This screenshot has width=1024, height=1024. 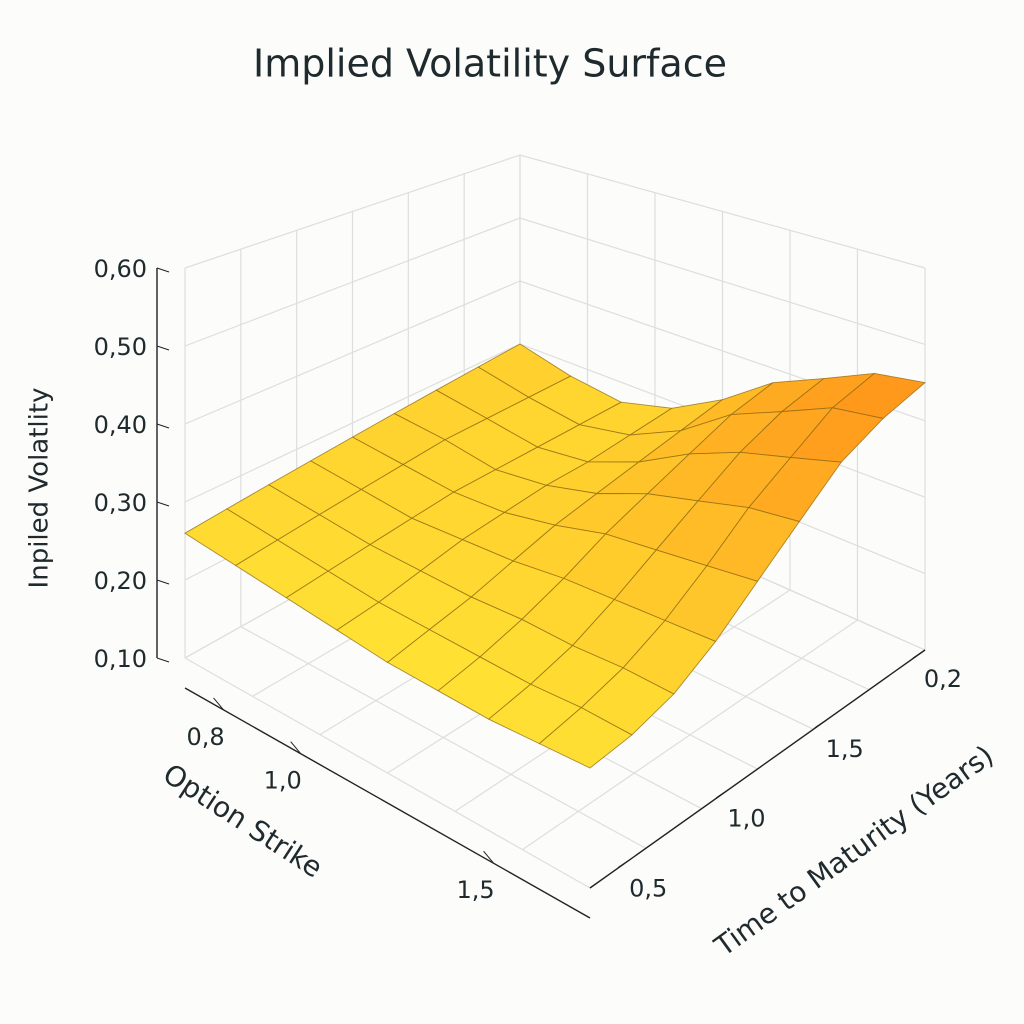 I want to click on z-tick-label: 0,40, so click(x=120, y=425).